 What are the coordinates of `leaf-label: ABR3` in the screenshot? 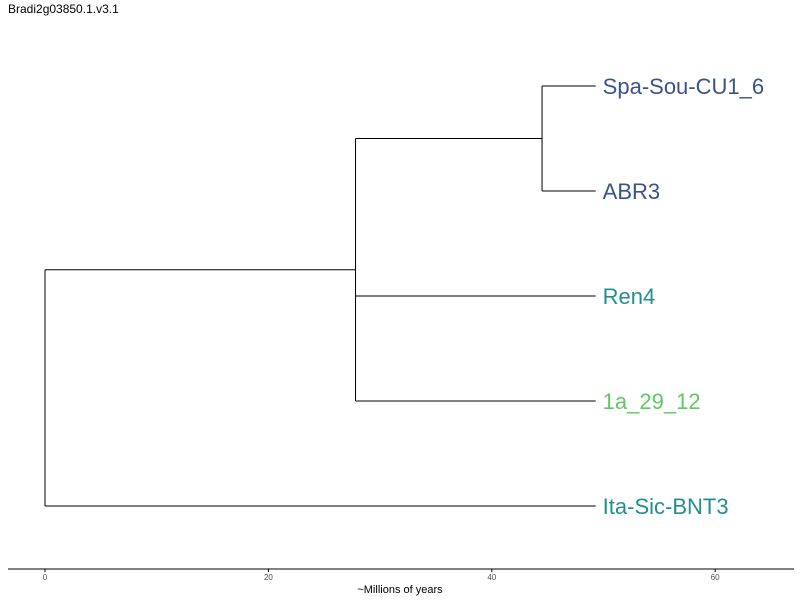 It's located at (631, 191).